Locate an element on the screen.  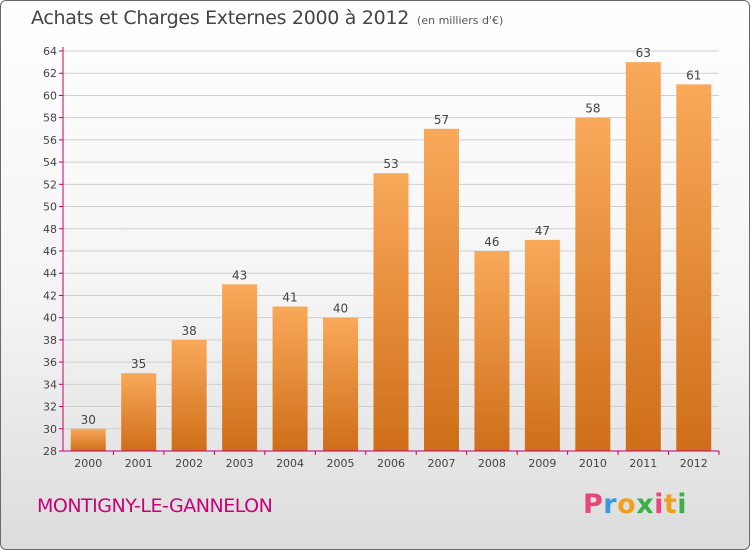
y-tick-label: 38 is located at coordinates (50, 340).